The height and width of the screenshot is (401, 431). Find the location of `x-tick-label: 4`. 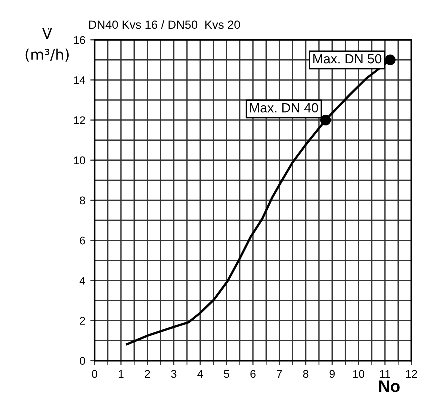

x-tick-label: 4 is located at coordinates (201, 374).